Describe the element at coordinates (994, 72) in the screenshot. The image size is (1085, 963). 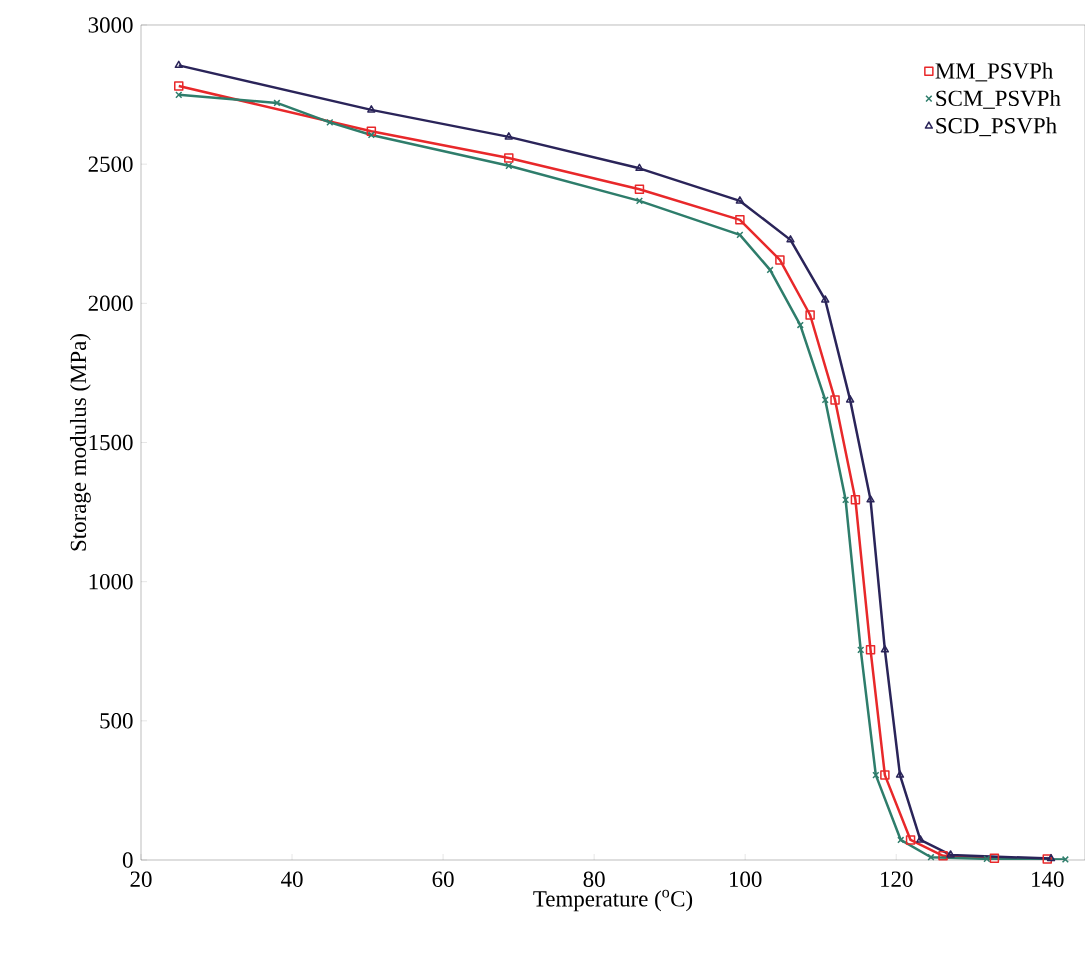
I see `legend-label: MM_PSVPh` at that location.